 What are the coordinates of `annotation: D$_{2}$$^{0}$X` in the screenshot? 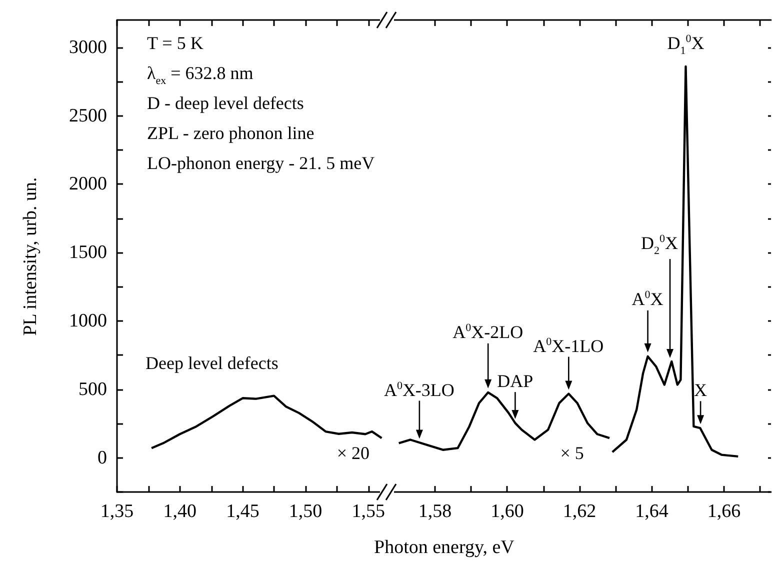 It's located at (659, 245).